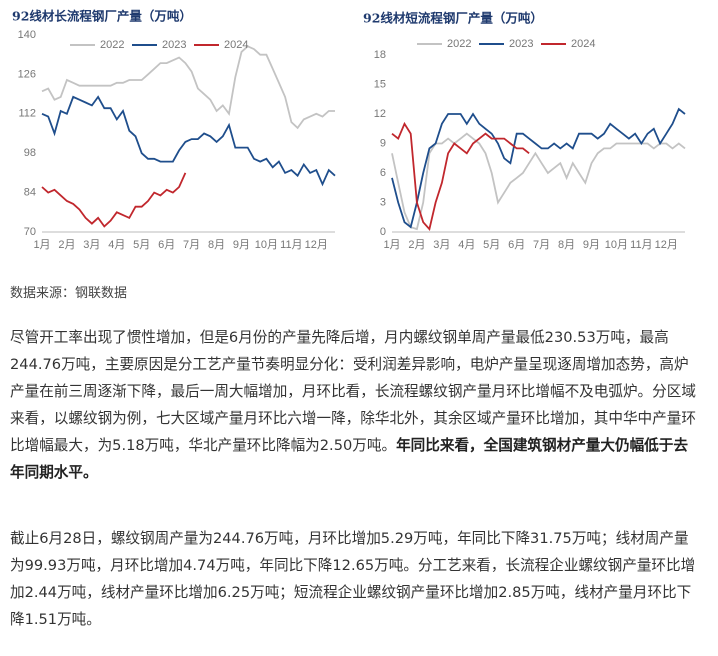  I want to click on chart-title: 92线材长流程钢厂产量（万吨）, so click(102, 16).